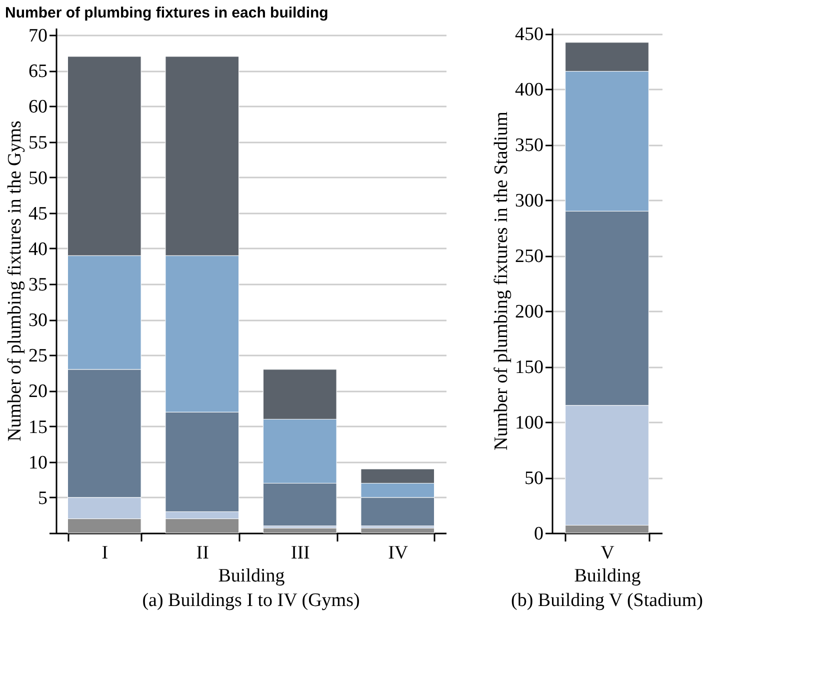  I want to click on y-tick-label: 35, so click(38, 285).